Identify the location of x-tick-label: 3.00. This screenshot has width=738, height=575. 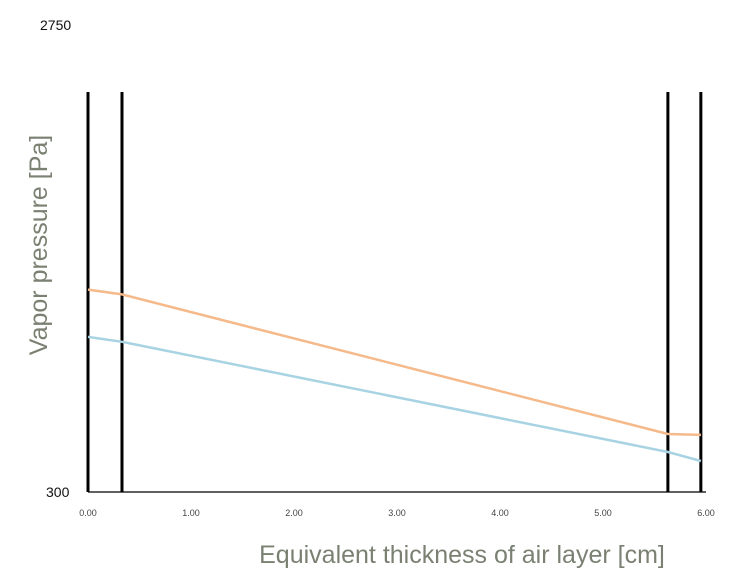
(397, 513).